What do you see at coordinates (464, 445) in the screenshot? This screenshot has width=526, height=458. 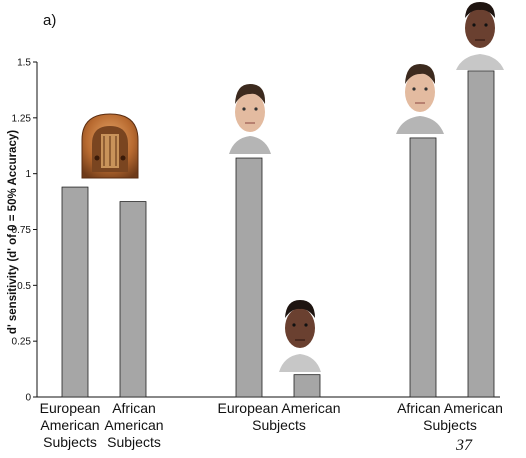 I see `slide-number: 37` at bounding box center [464, 445].